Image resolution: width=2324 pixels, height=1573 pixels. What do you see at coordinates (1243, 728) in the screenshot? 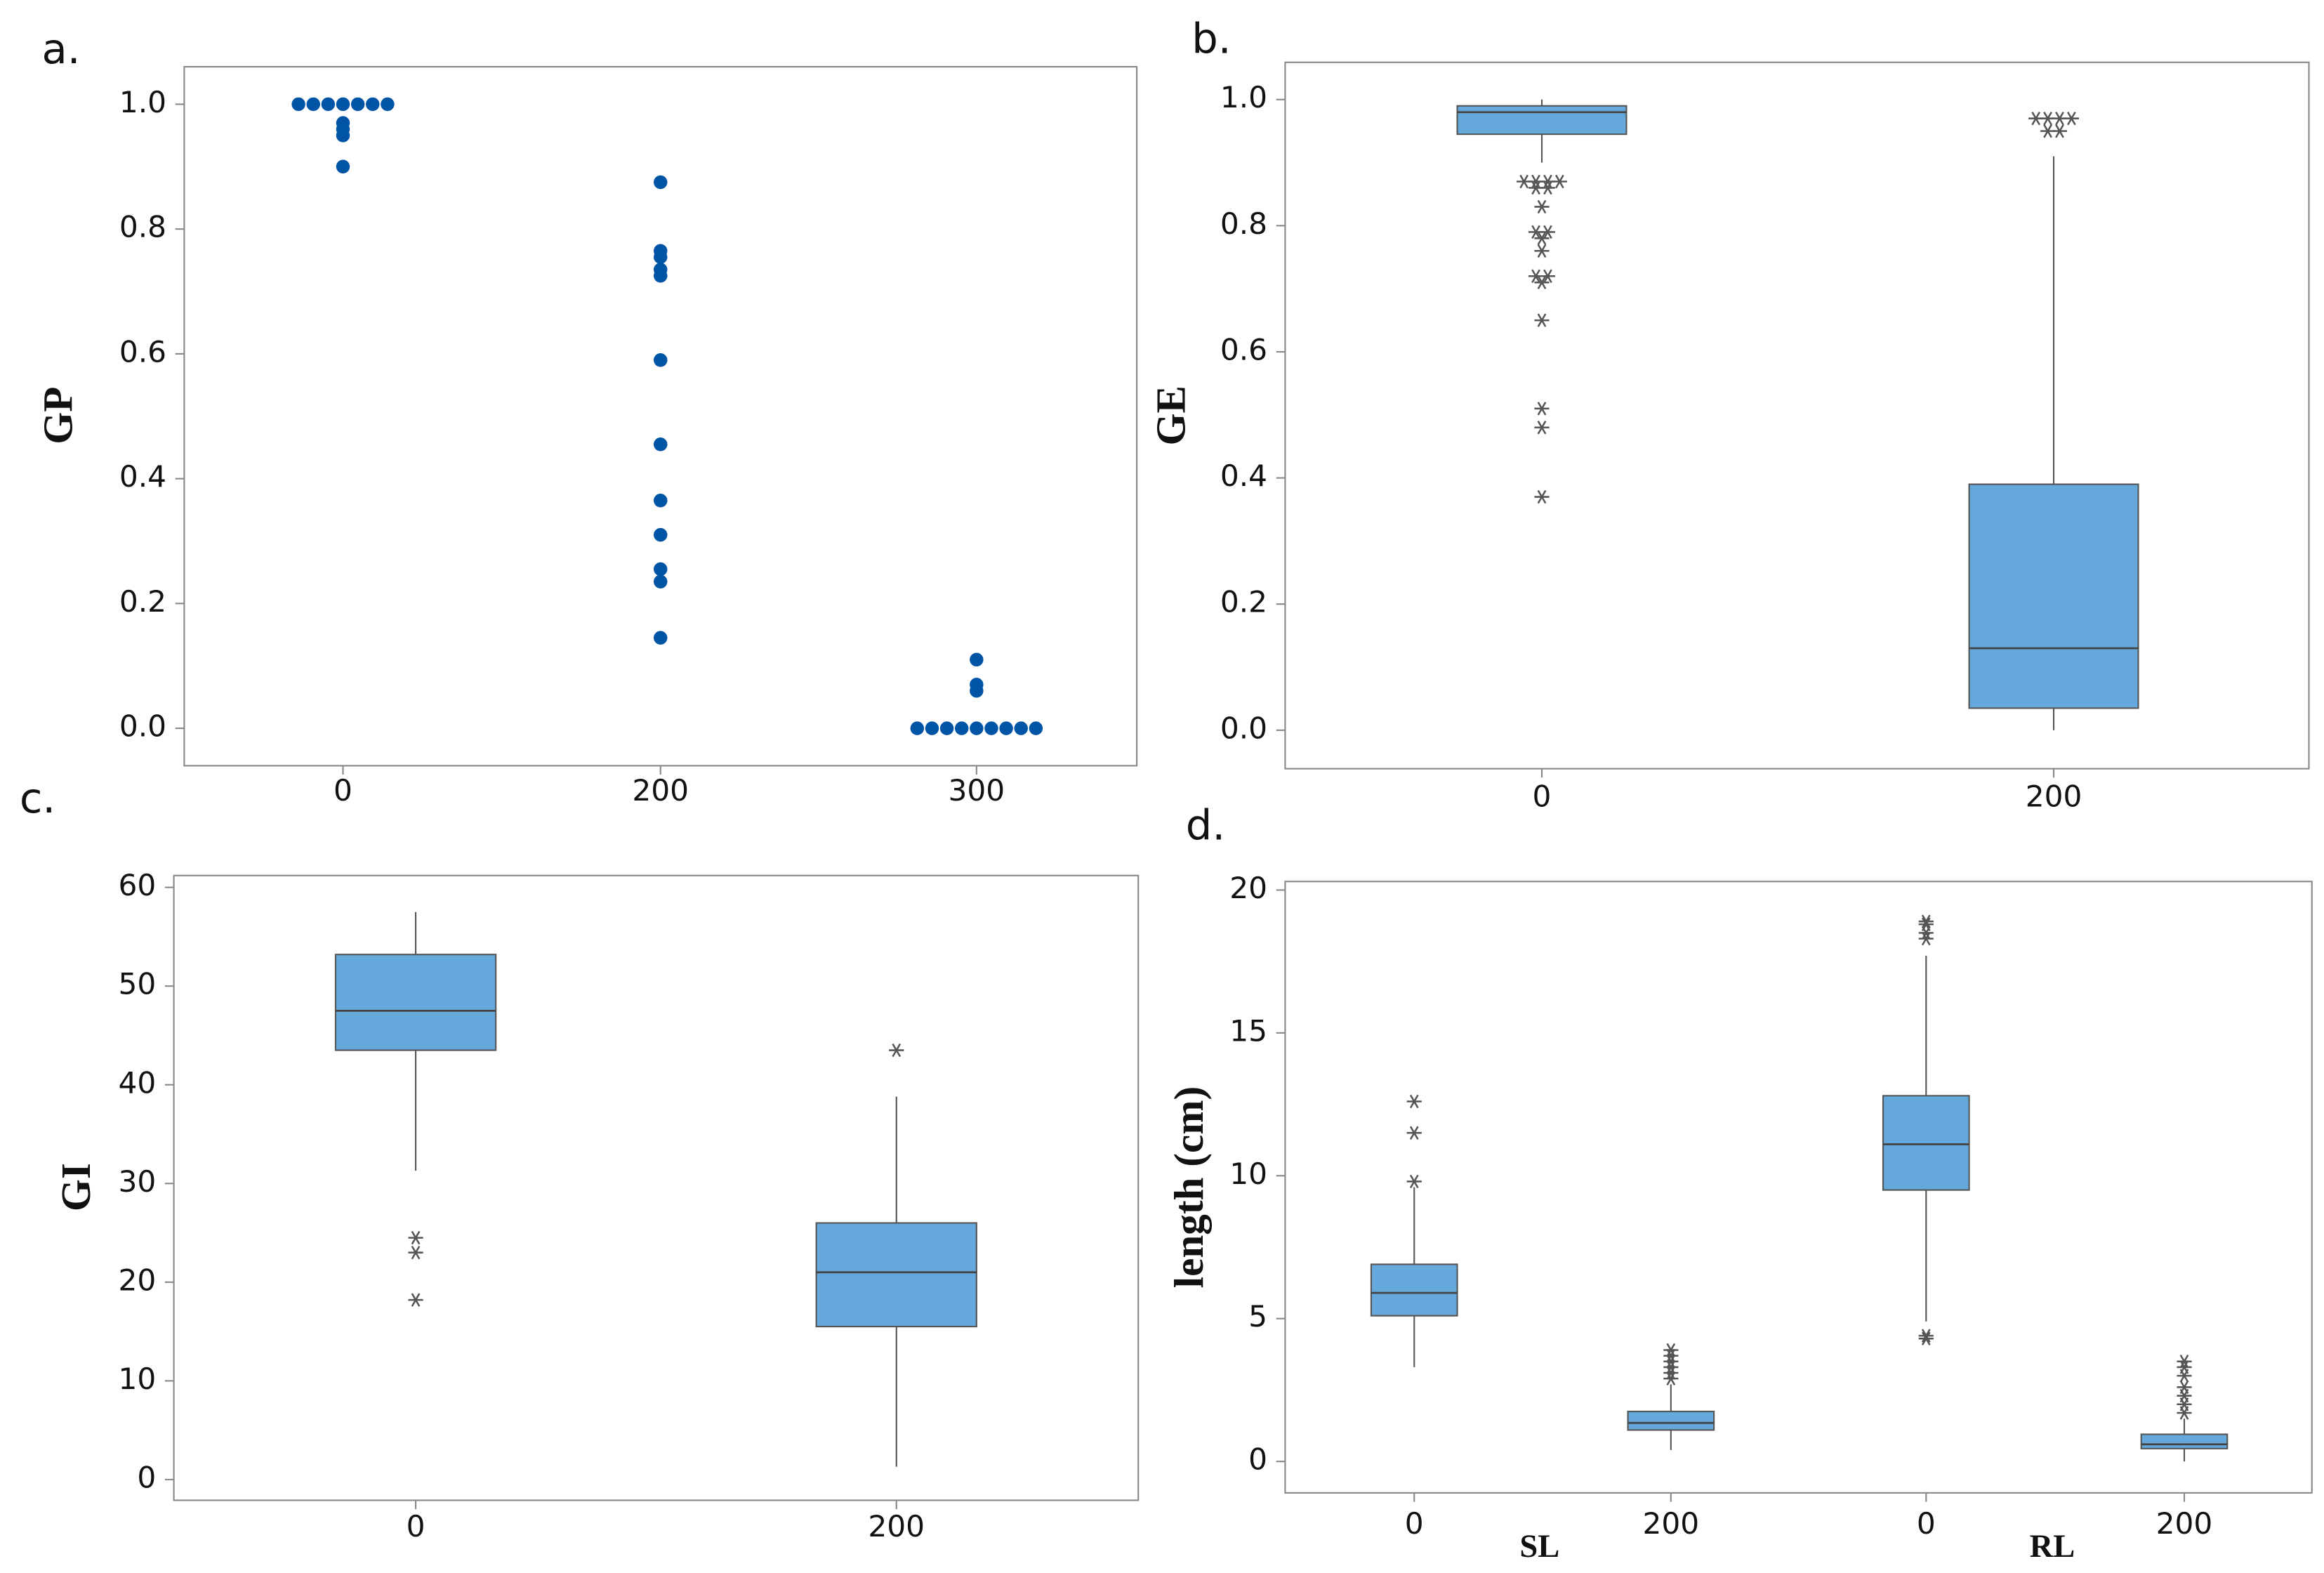
I see `y-tick-label: 0.0` at bounding box center [1243, 728].